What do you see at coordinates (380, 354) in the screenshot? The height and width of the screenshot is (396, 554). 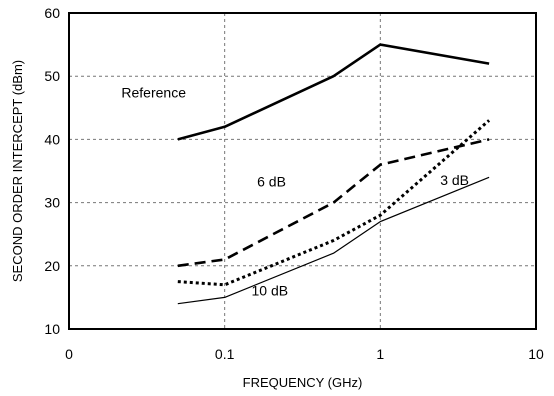 I see `x-tick-label-1: 1` at bounding box center [380, 354].